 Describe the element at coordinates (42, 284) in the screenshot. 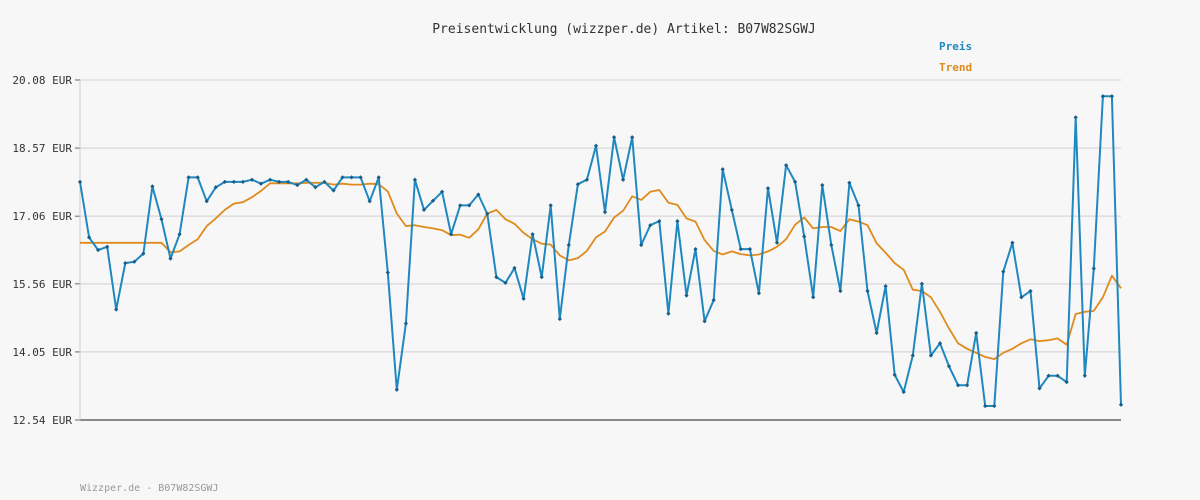

I see `y-tick-label: 15.56 EUR` at that location.